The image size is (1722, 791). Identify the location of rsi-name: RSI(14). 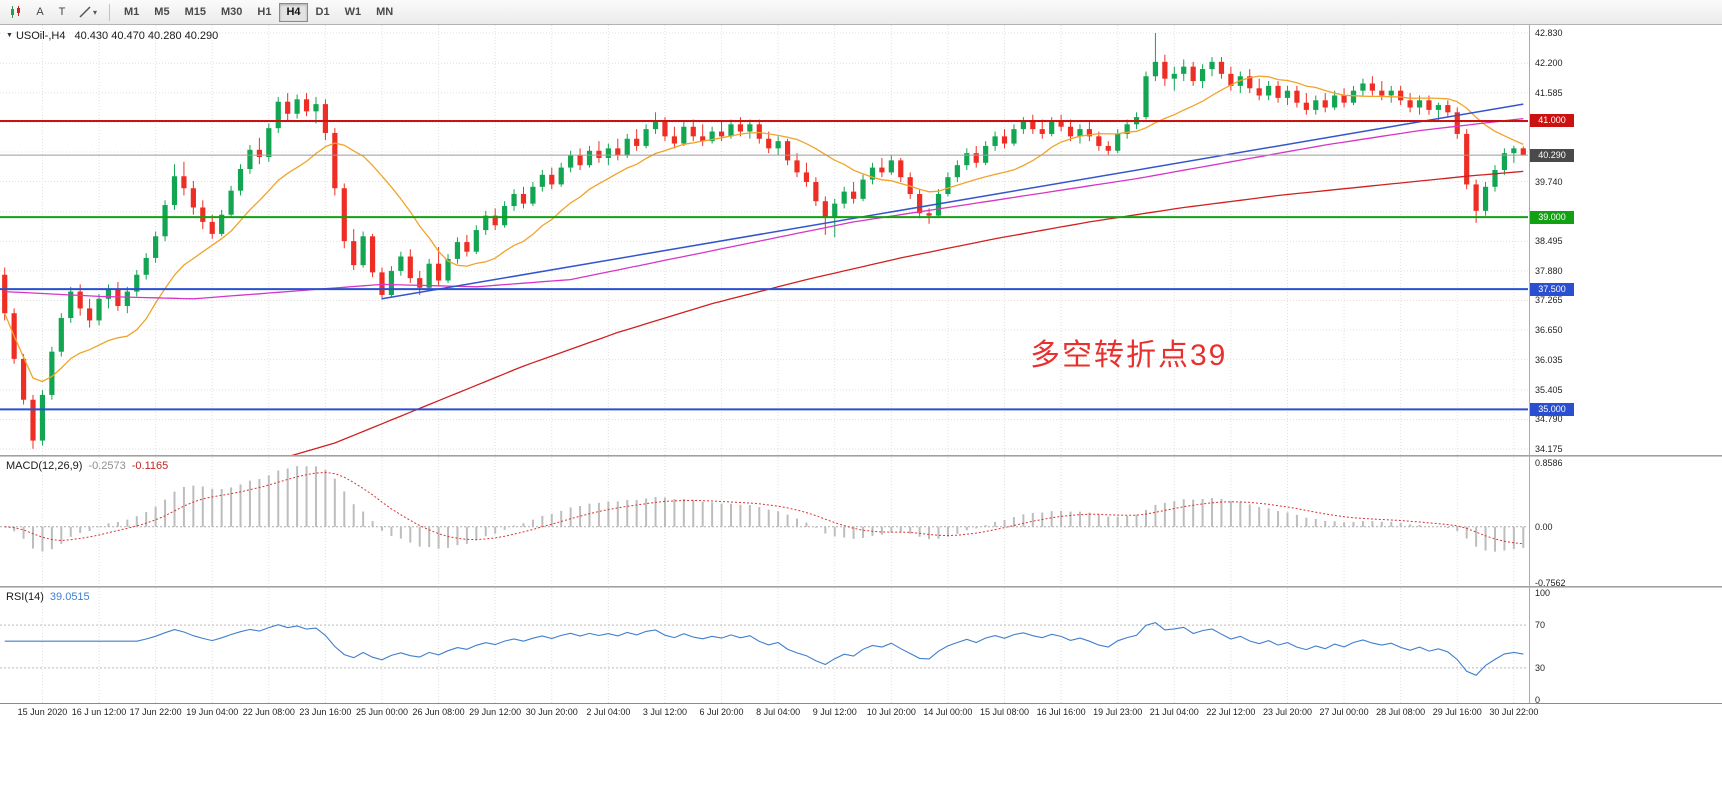
(25, 597).